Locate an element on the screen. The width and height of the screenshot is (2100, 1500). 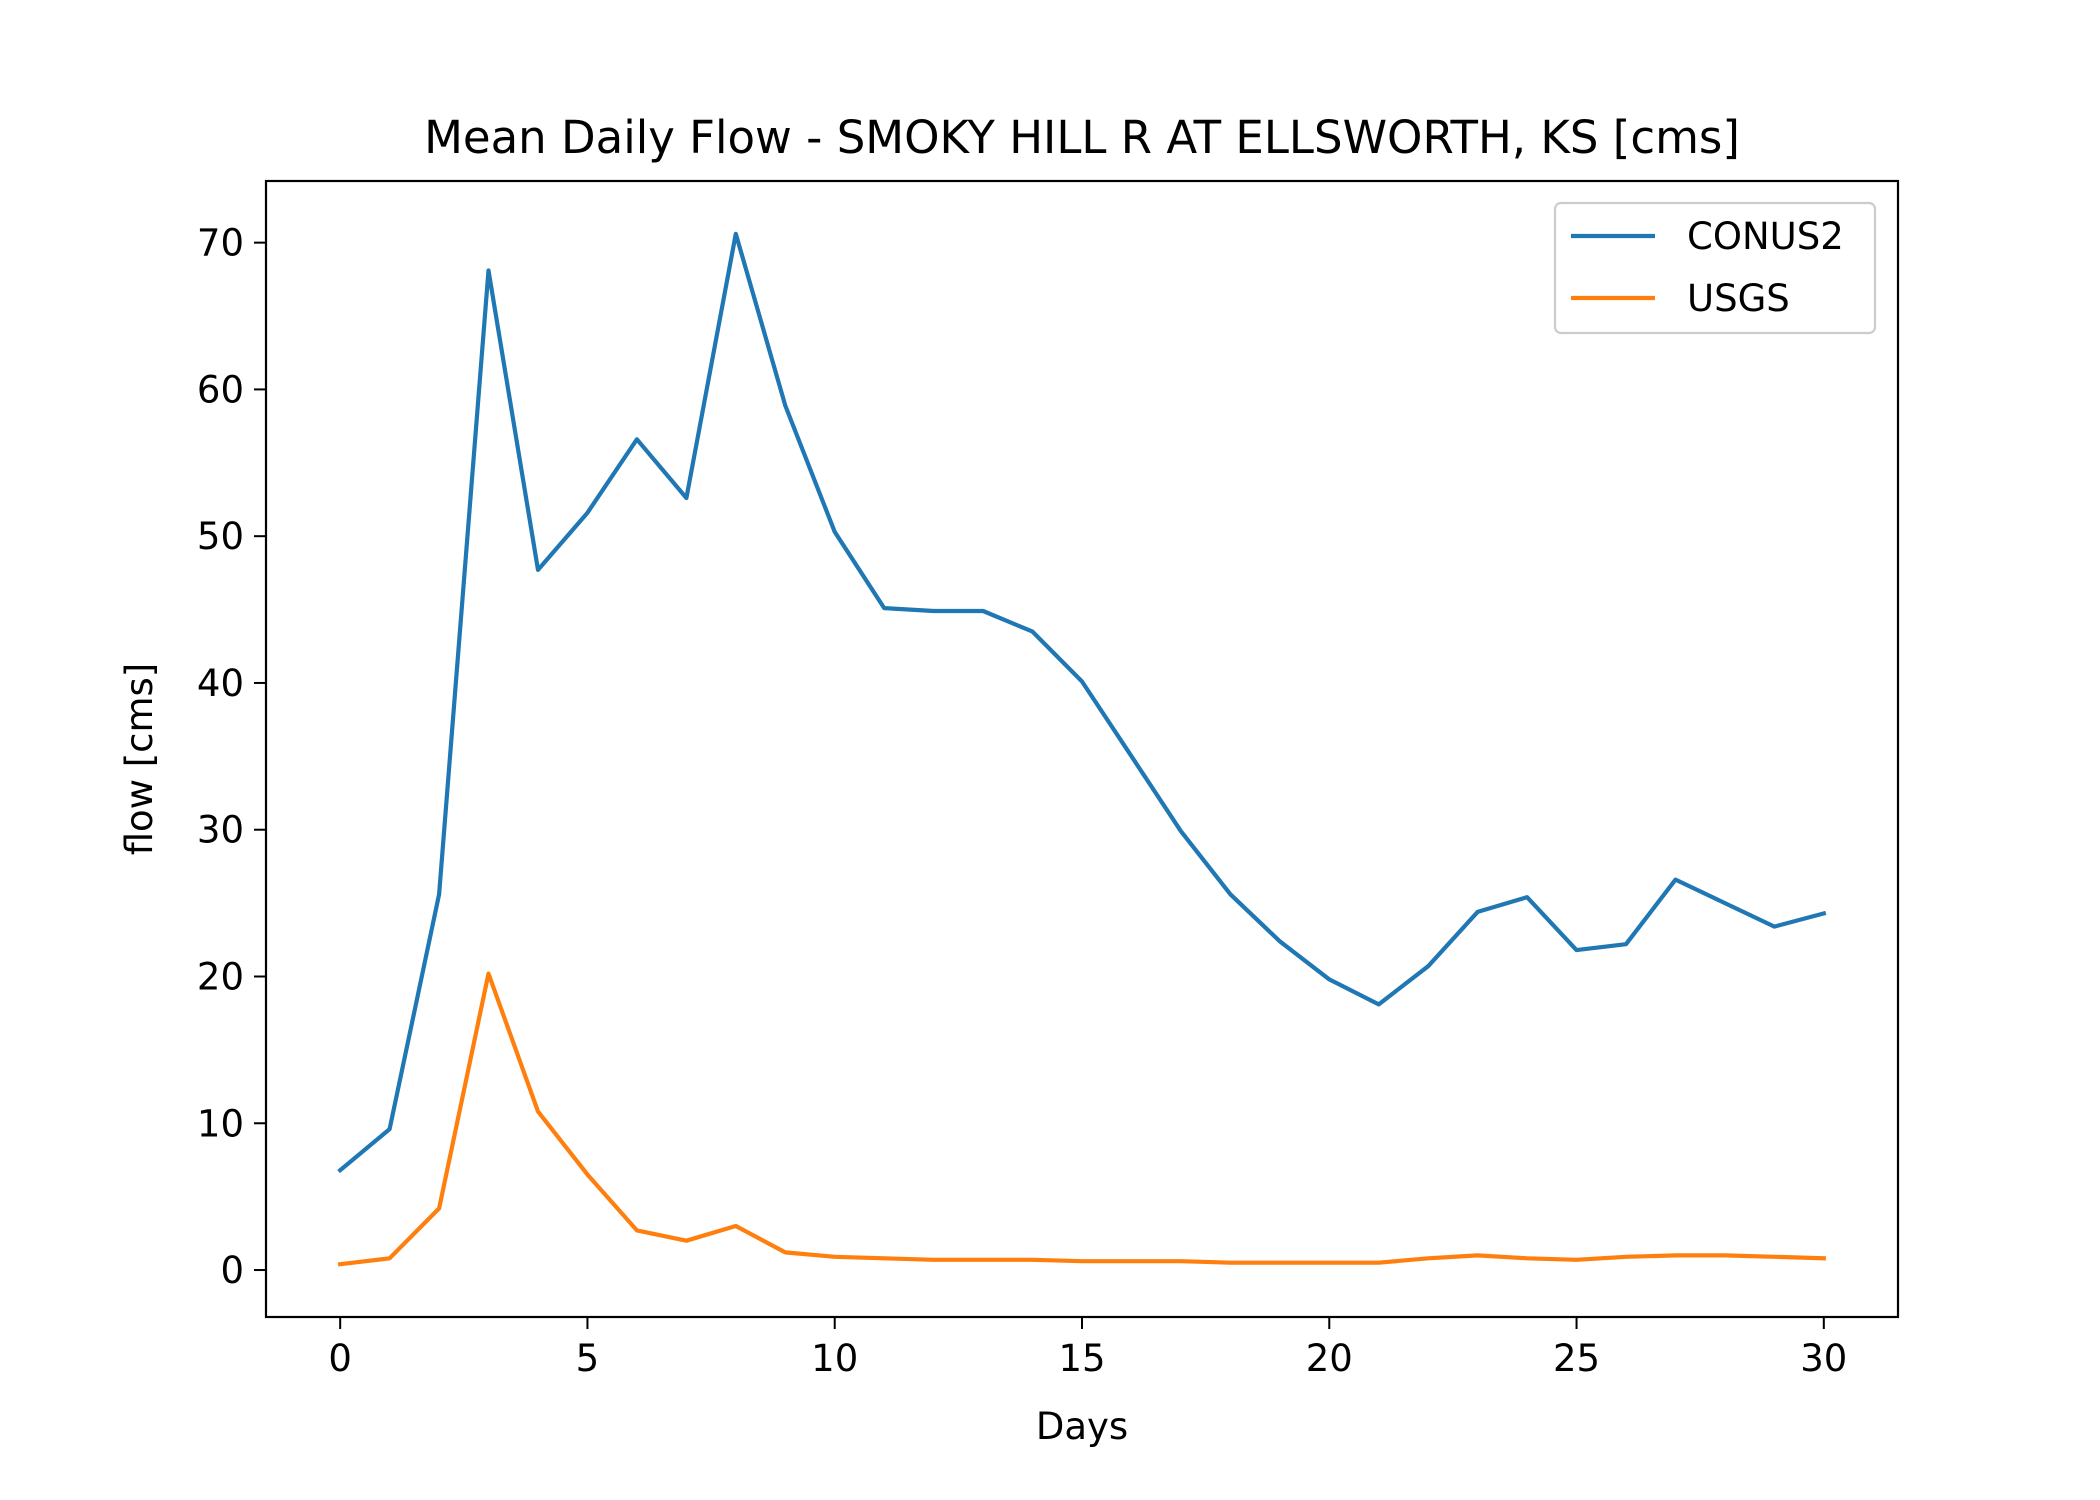
y-tick-label: 60 is located at coordinates (220, 389).